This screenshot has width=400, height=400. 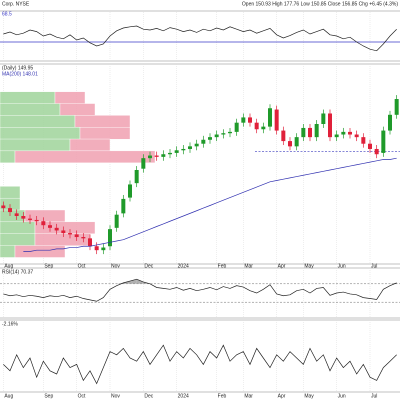 What do you see at coordinates (16, 4) in the screenshot?
I see `chart-title: Corp. NYSE` at bounding box center [16, 4].